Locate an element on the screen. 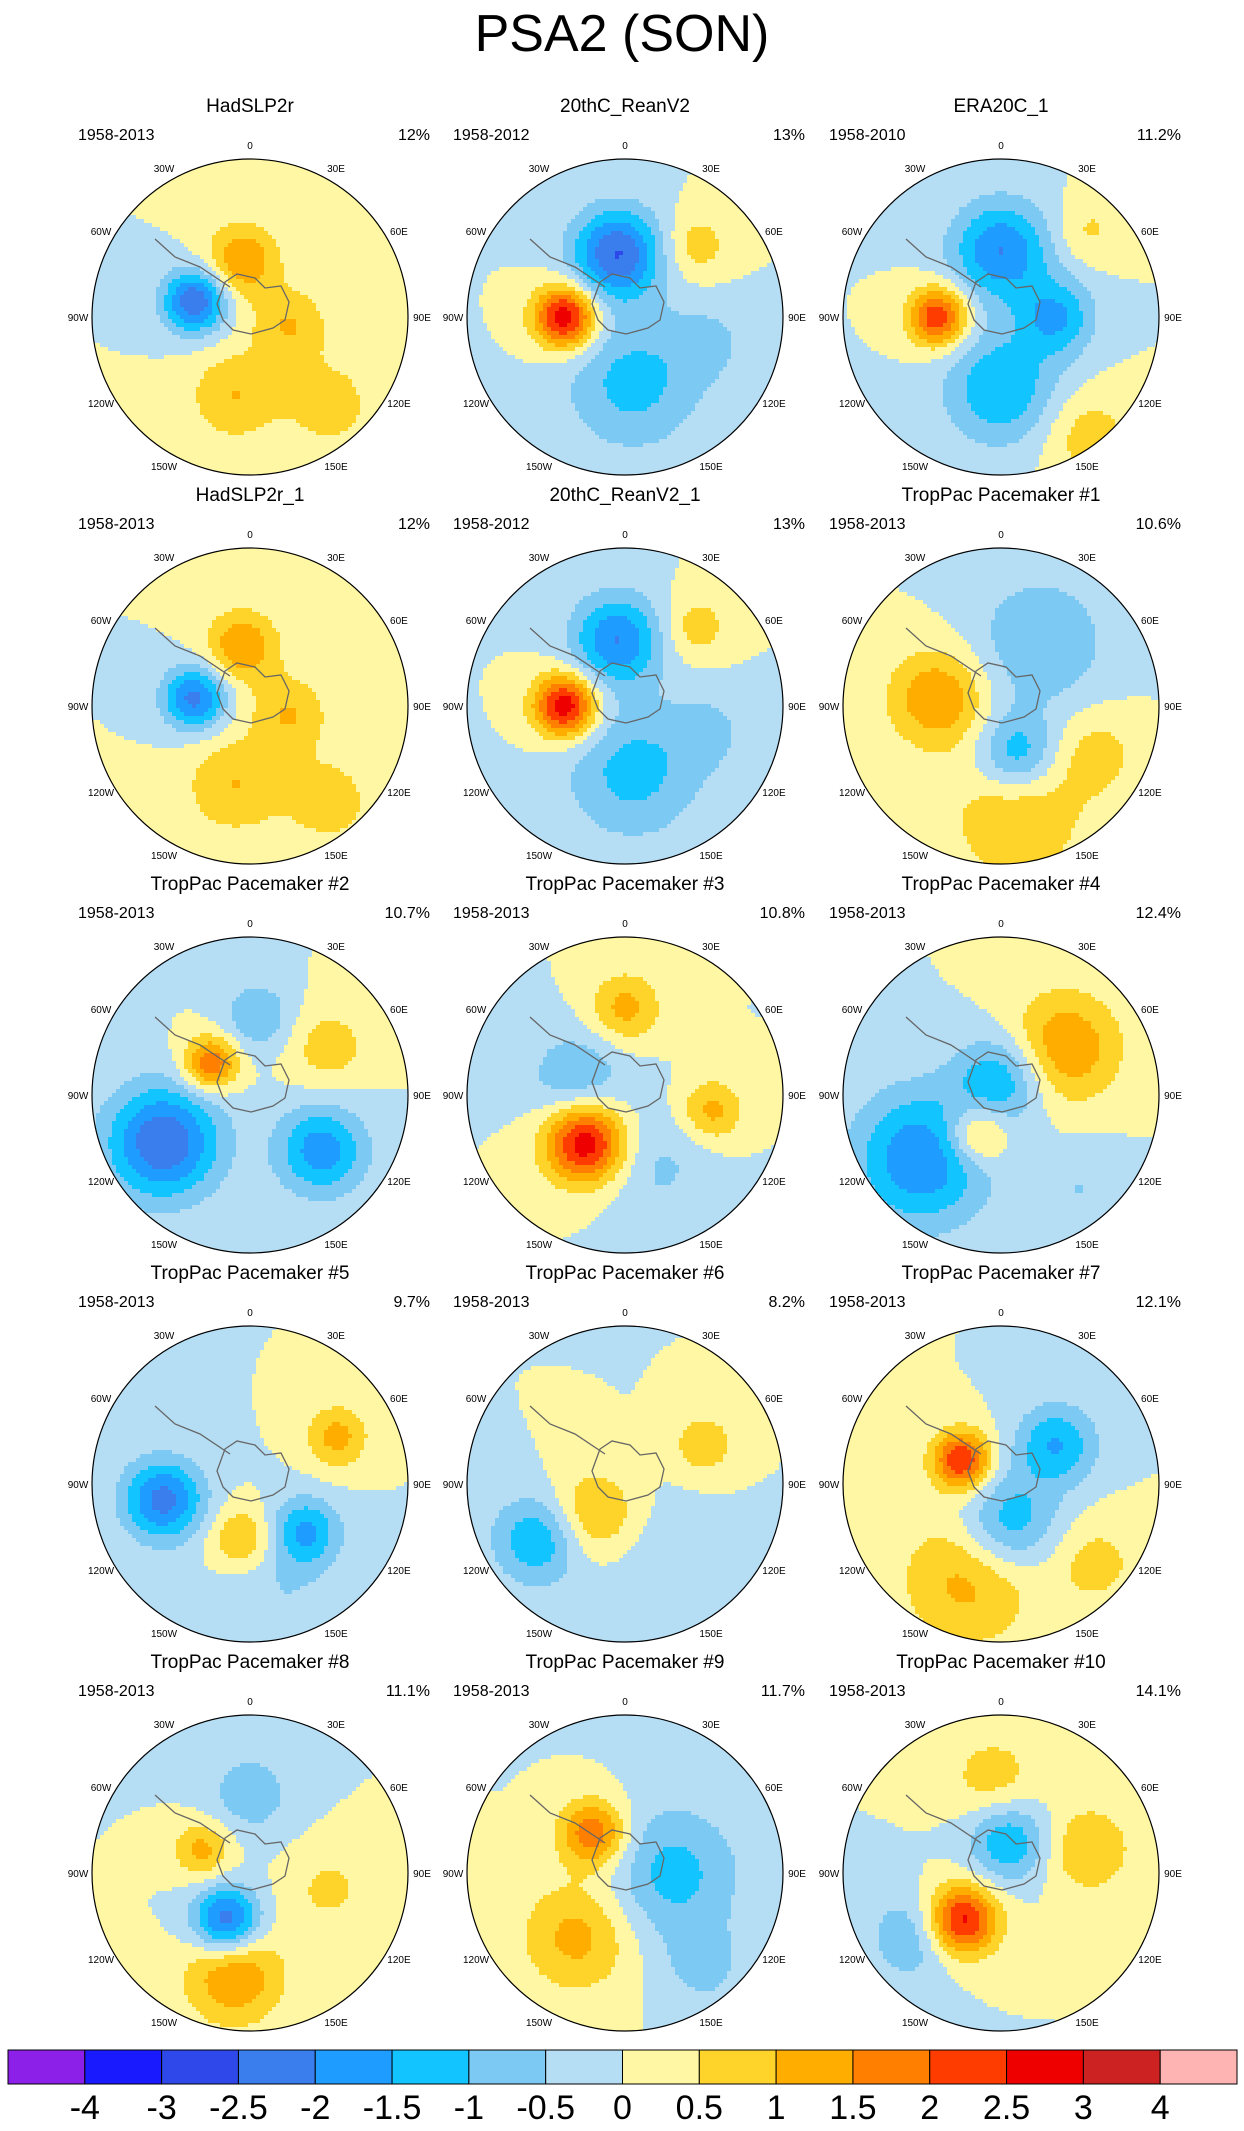  panel-variance: 10.6% is located at coordinates (1158, 525).